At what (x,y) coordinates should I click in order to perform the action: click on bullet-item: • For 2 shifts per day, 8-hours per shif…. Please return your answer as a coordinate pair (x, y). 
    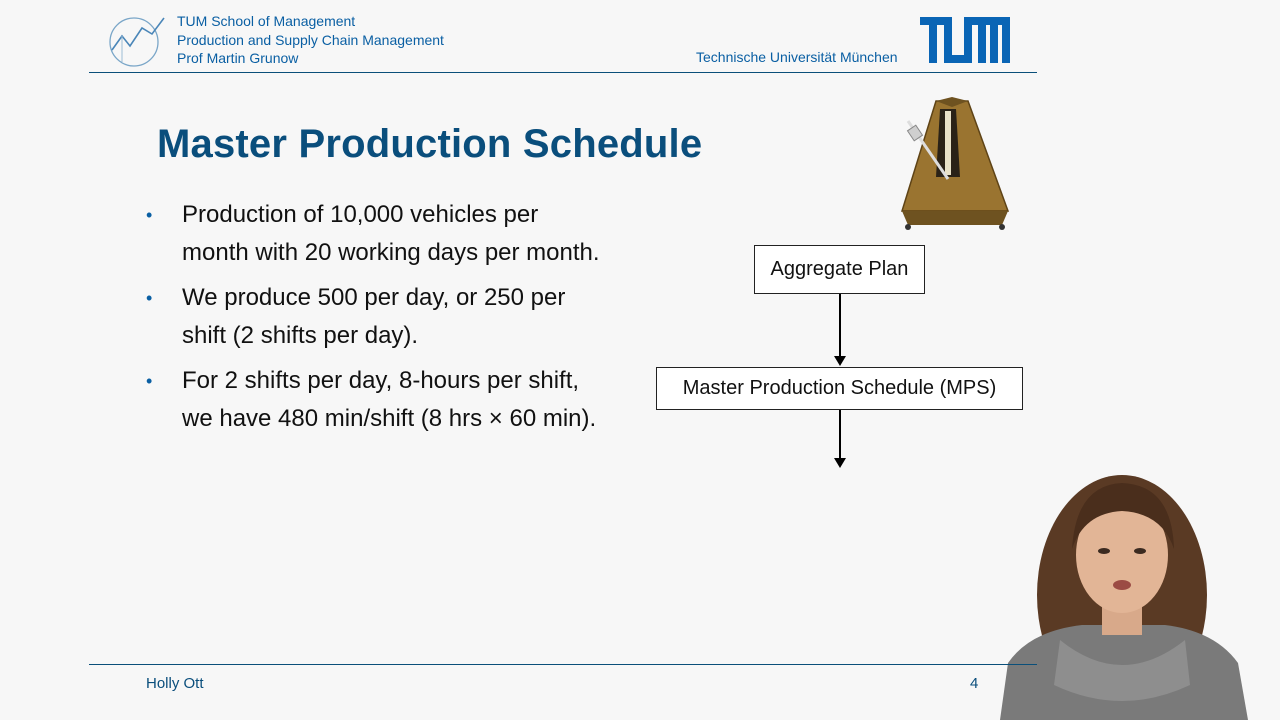
    Looking at the image, I should click on (396, 400).